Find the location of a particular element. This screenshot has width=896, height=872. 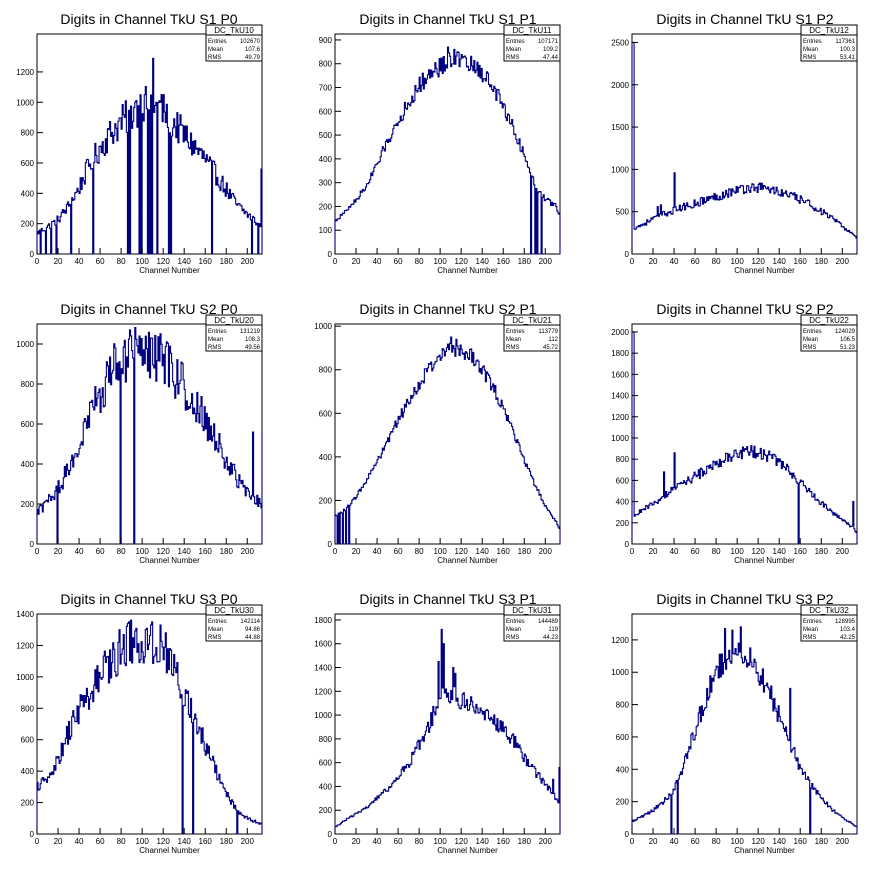

stats-mean-value: 108.3 is located at coordinates (253, 340).